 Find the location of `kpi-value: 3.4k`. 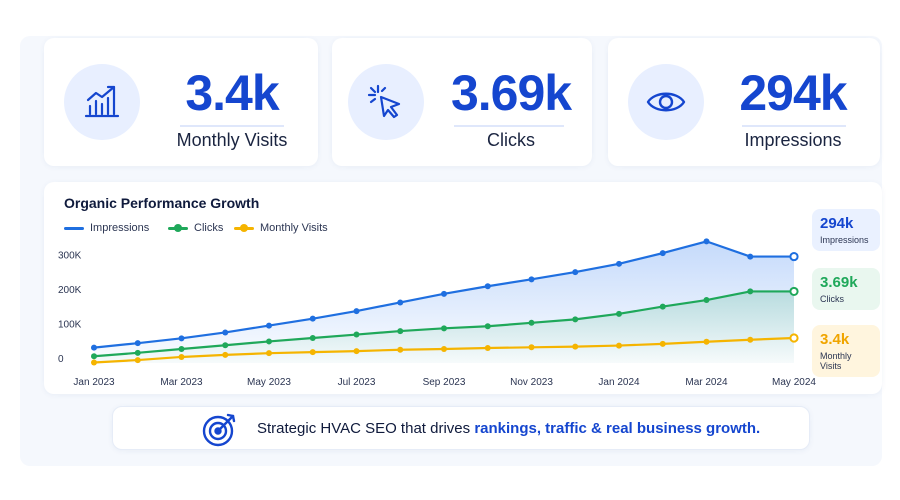

kpi-value: 3.4k is located at coordinates (232, 93).